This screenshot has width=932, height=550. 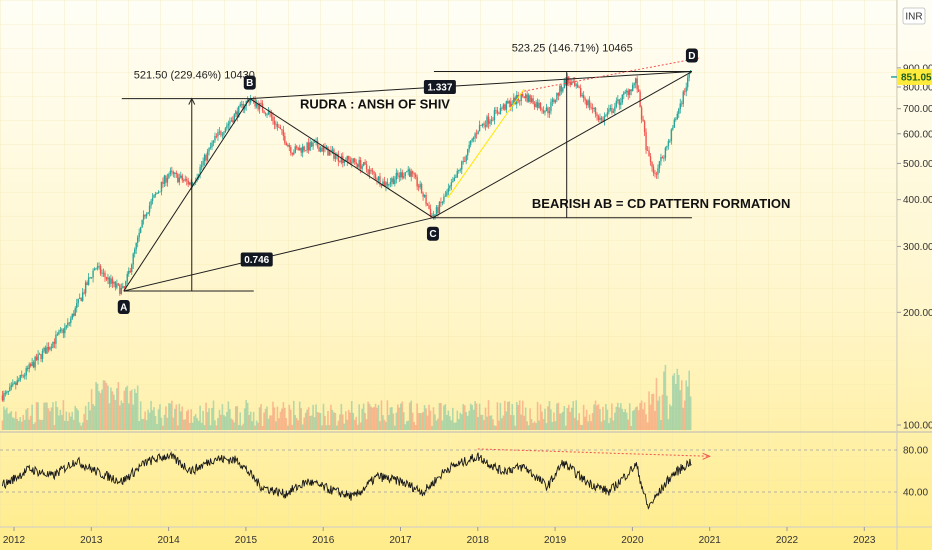 What do you see at coordinates (917, 134) in the screenshot?
I see `y-tick-label: 600.00` at bounding box center [917, 134].